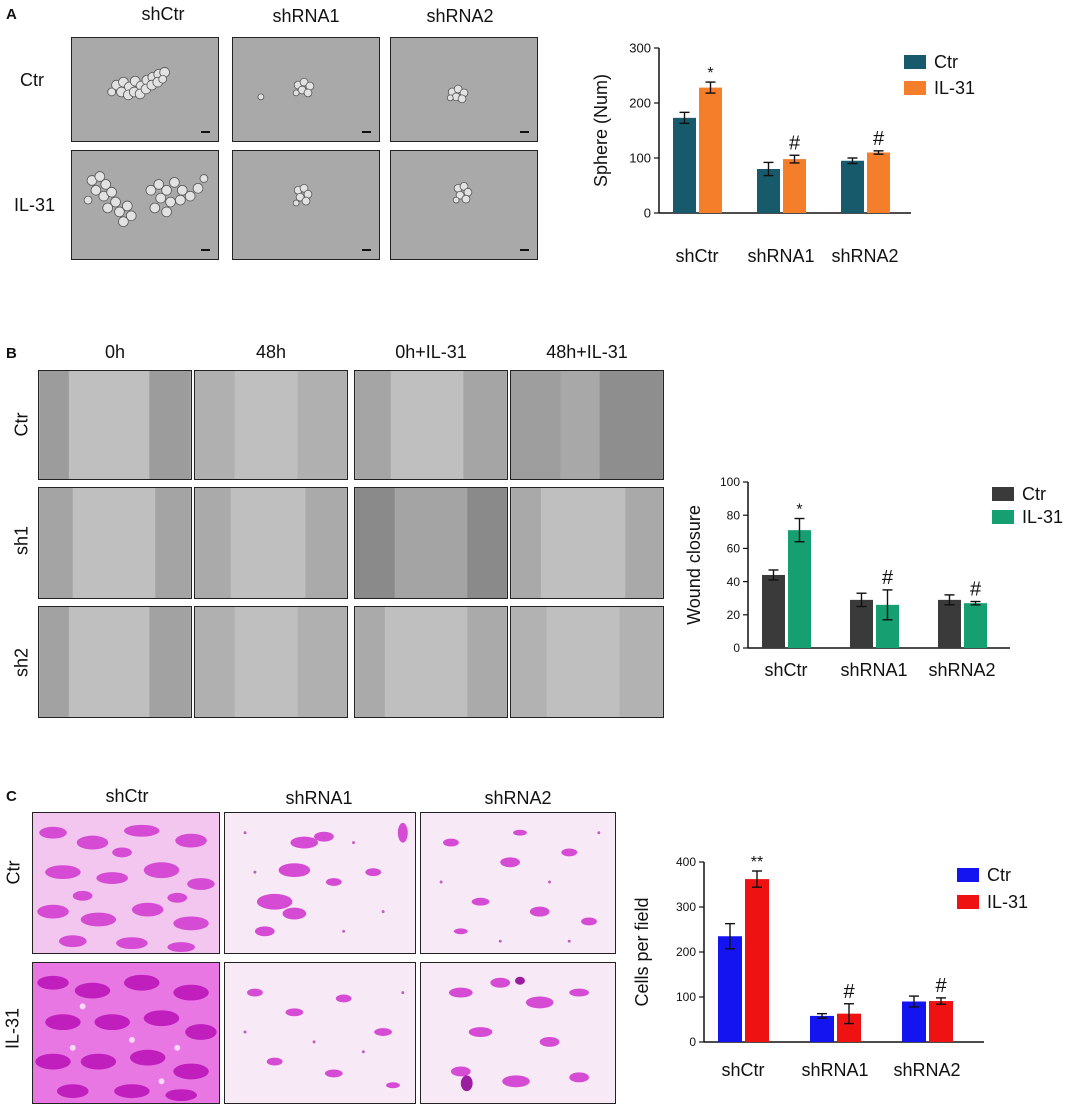 The image size is (1074, 1109). What do you see at coordinates (35, 205) in the screenshot?
I see `row-label-il31: IL-31` at bounding box center [35, 205].